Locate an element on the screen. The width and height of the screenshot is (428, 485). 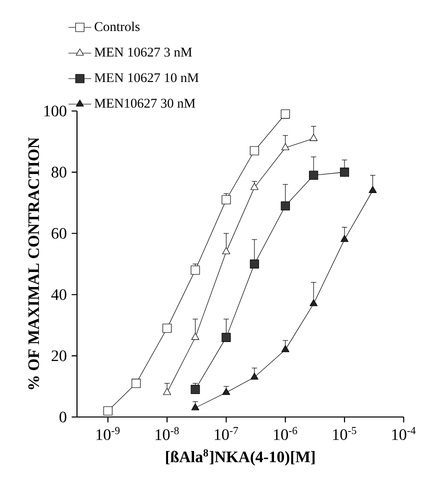
x-tick-label: 10$^{-7}$ is located at coordinates (226, 433).